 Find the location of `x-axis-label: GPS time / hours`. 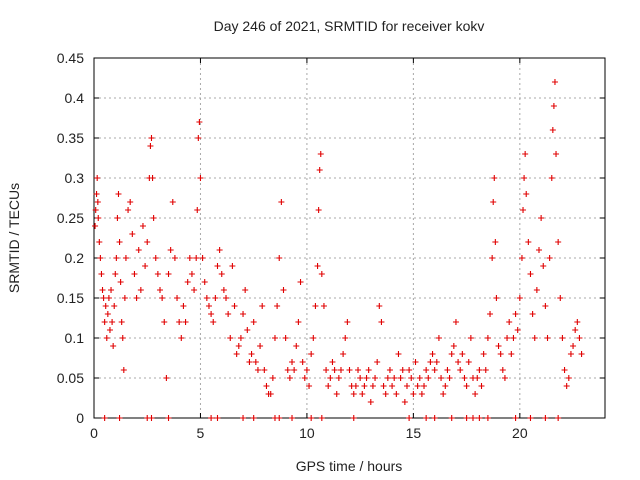

x-axis-label: GPS time / hours is located at coordinates (349, 466).